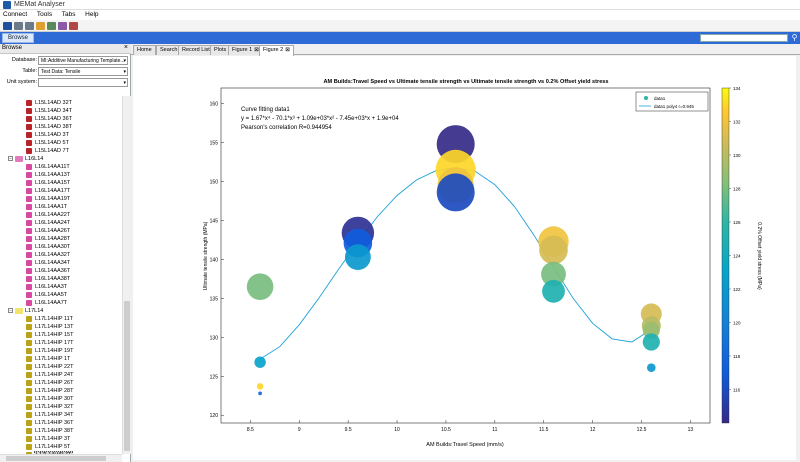  I want to click on tree-record-label: L15L14AD 32T, so click(53, 103).